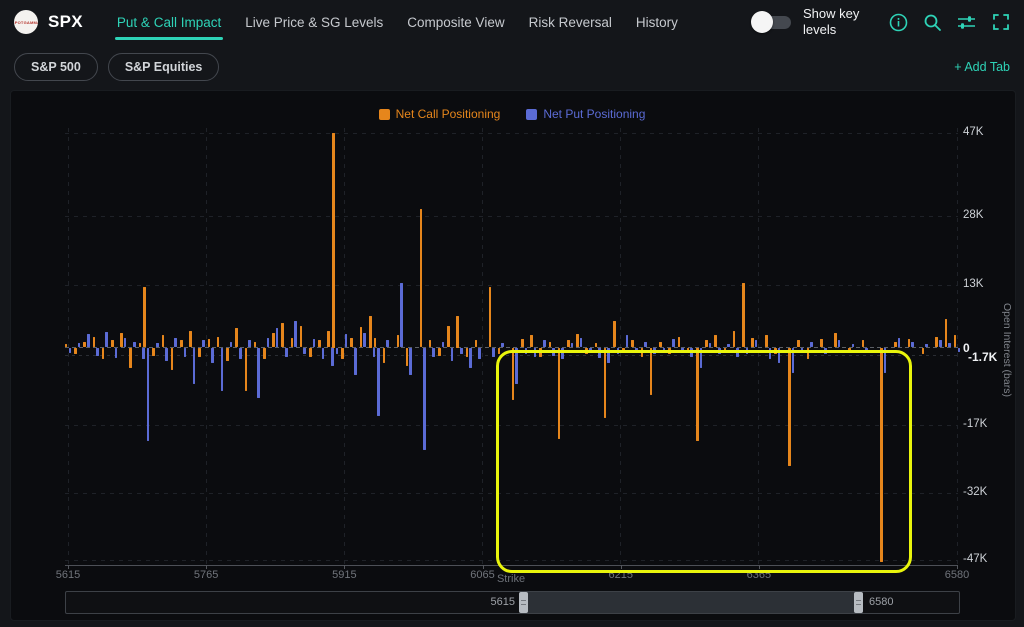 This screenshot has height=627, width=1024. I want to click on show-key-levels-label: Show key levels, so click(831, 21).